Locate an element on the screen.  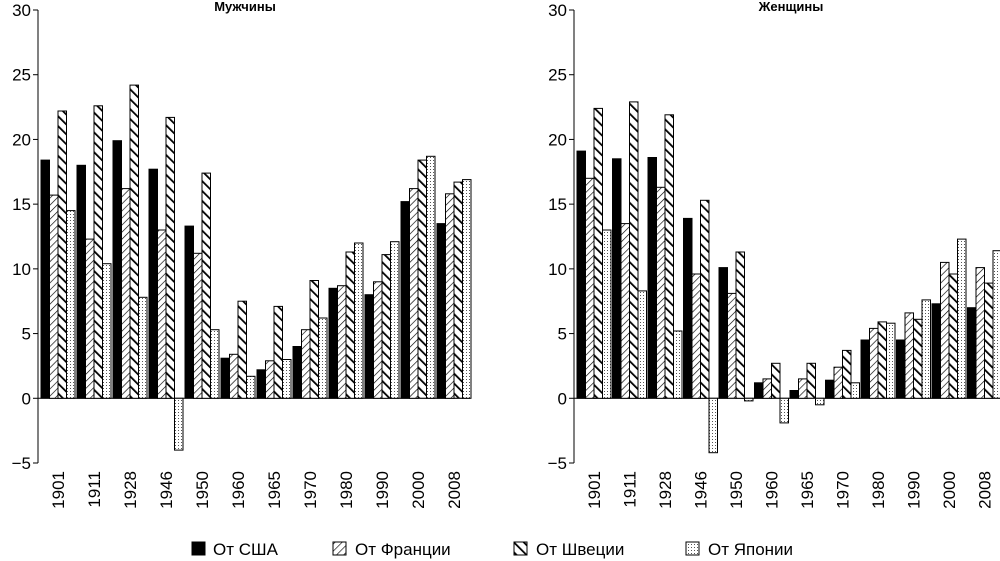
men-bar-france-2000 is located at coordinates (414, 293).